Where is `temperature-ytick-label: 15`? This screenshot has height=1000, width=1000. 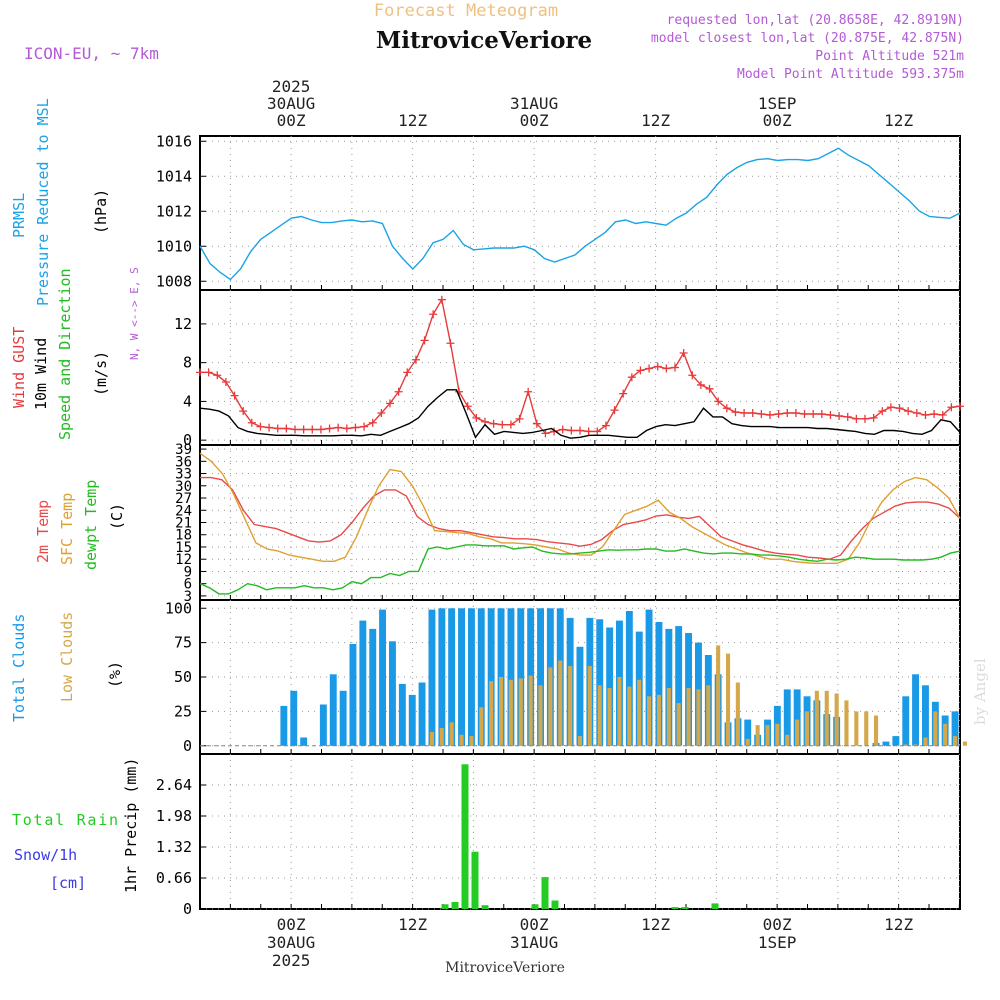 temperature-ytick-label: 15 is located at coordinates (183, 548).